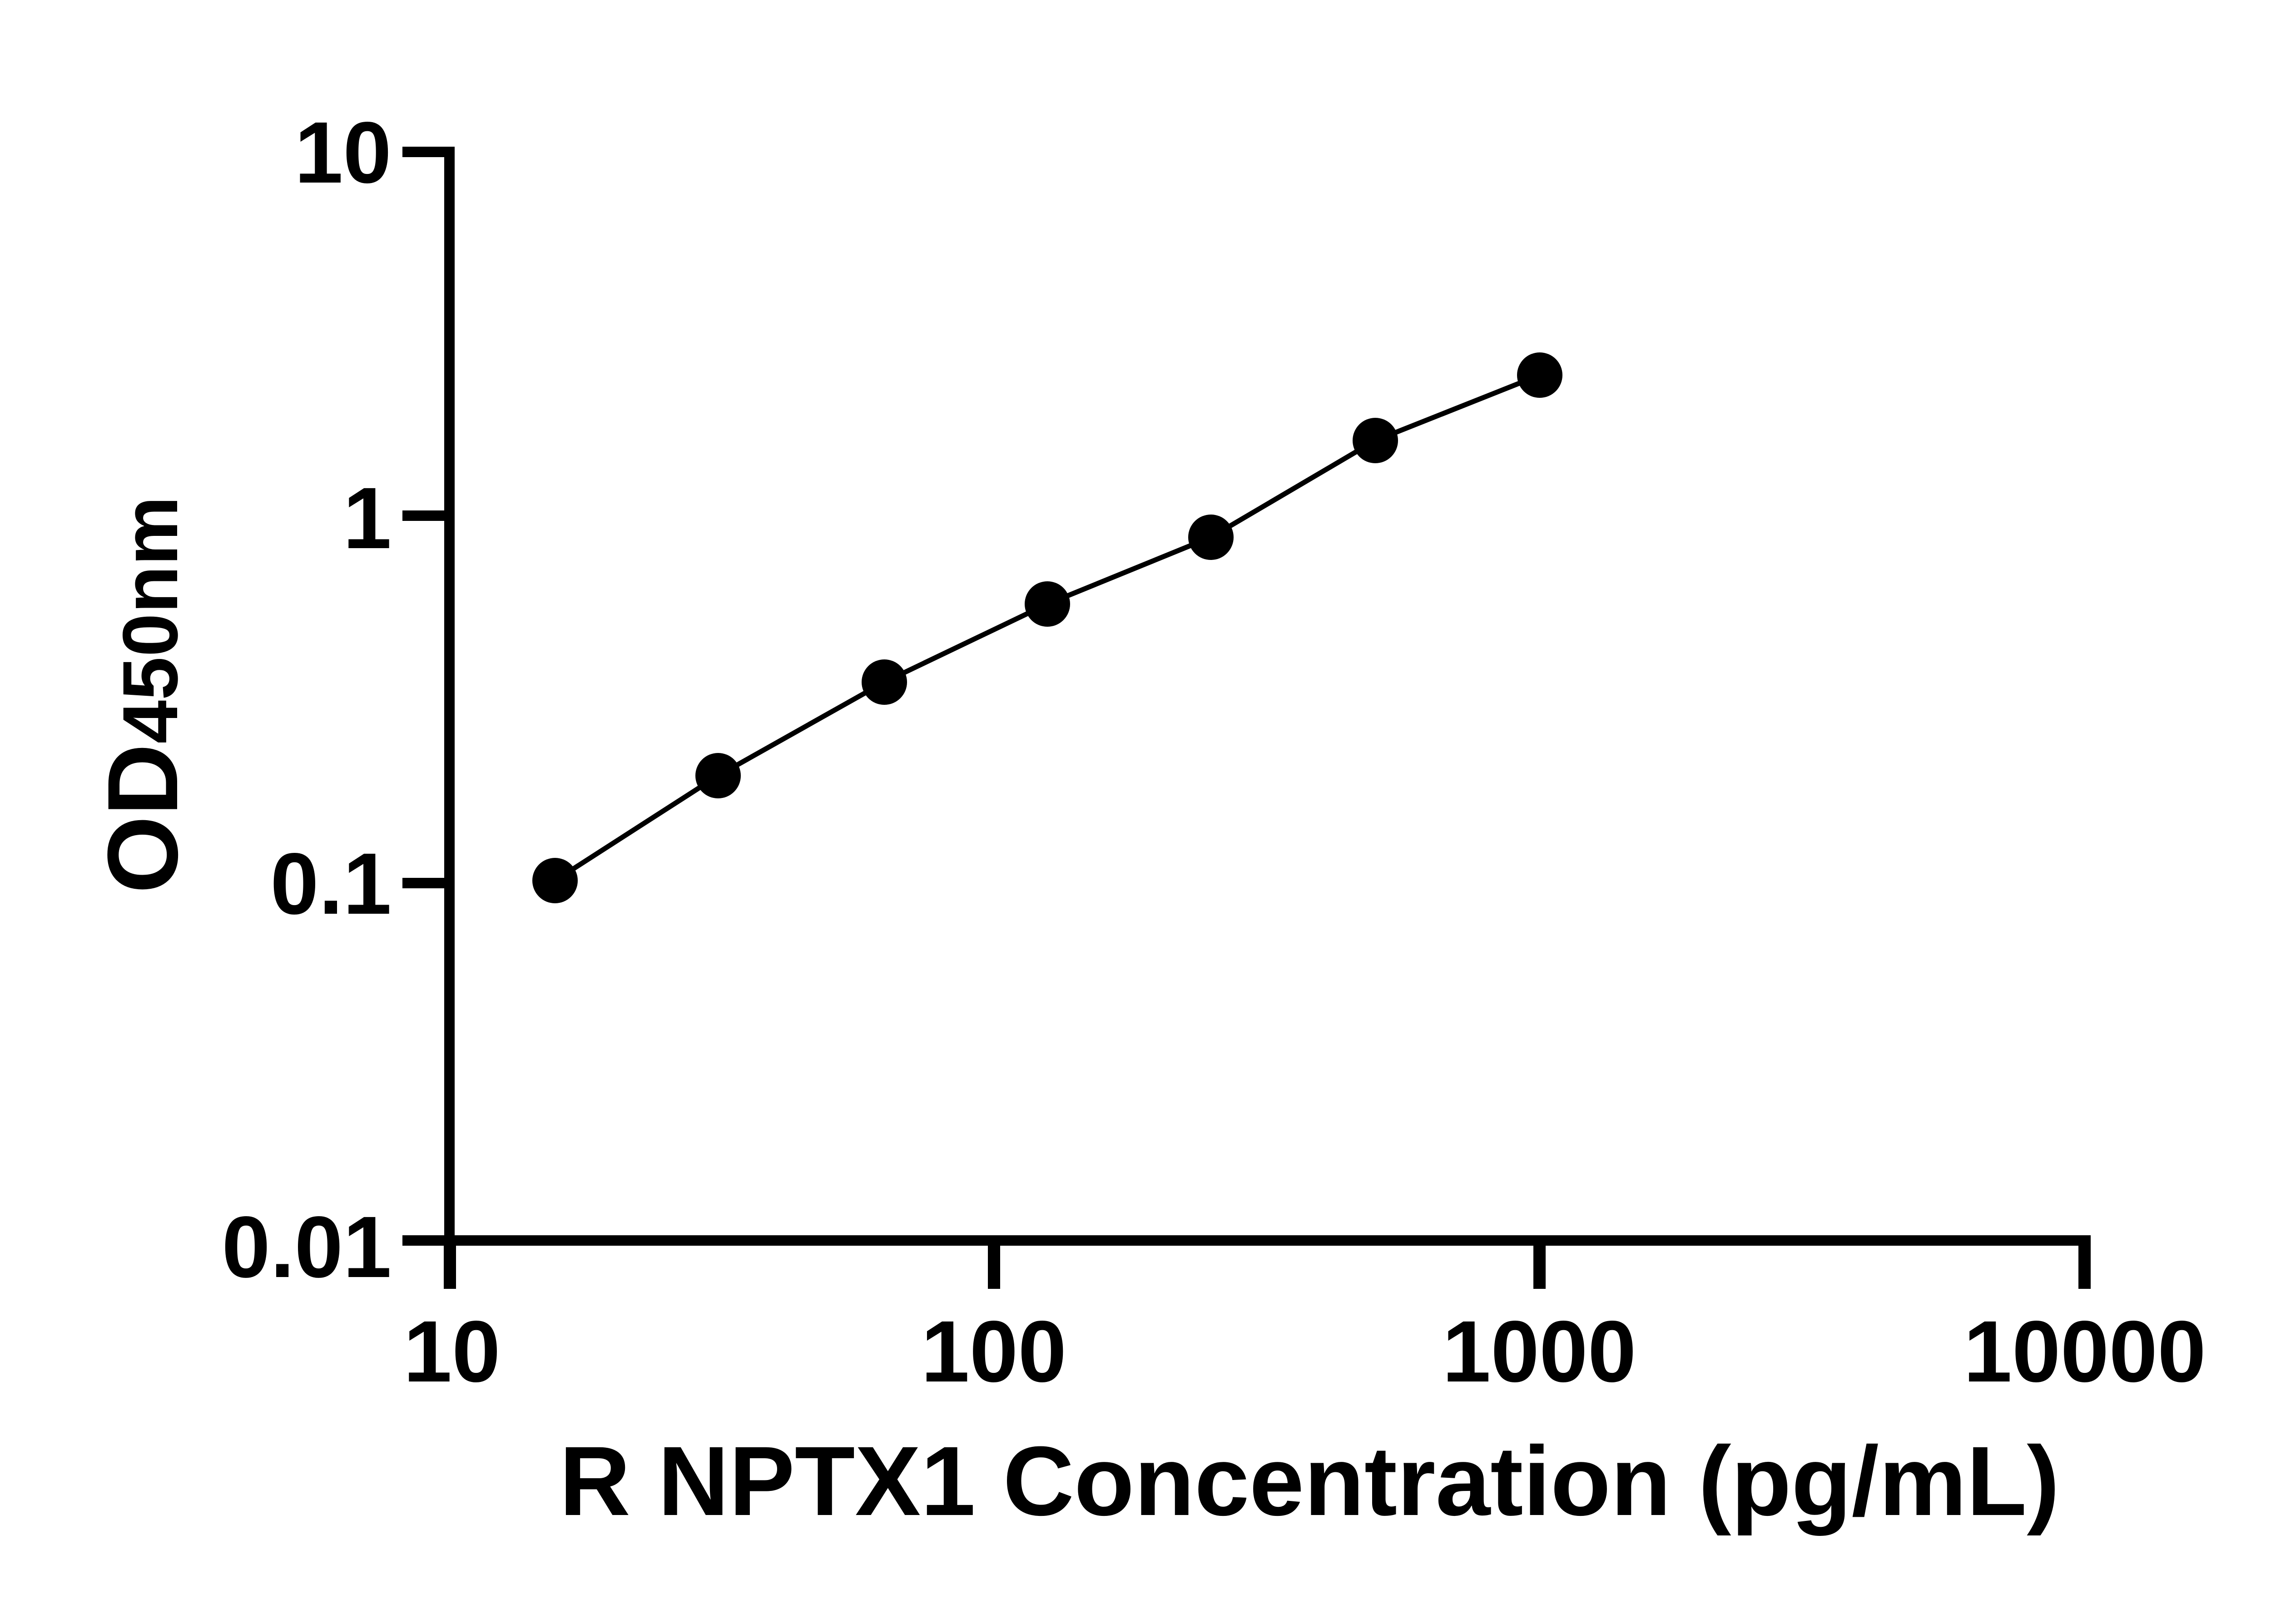 The width and height of the screenshot is (2271, 1624). I want to click on svg-text: 1000, so click(1539, 1351).